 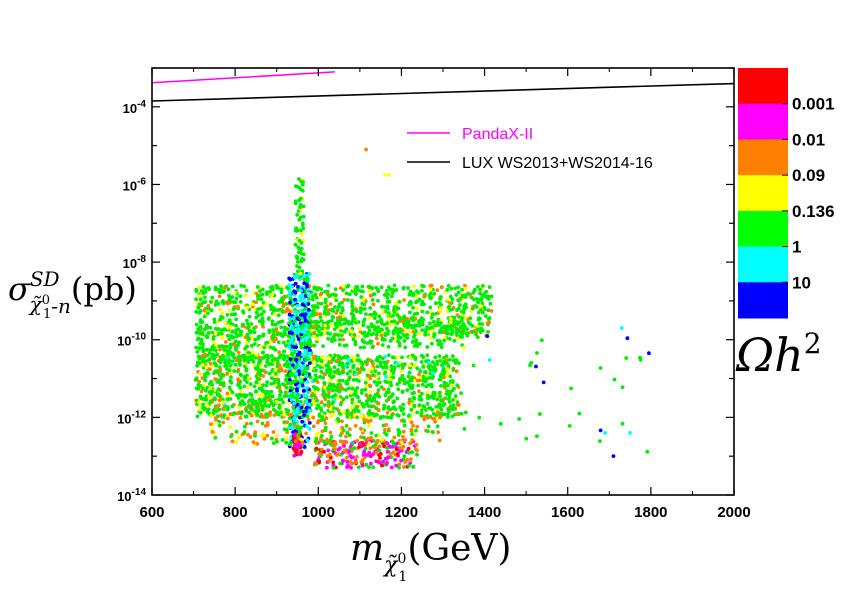 I want to click on ylabel-tail: (pb), so click(x=104, y=289).